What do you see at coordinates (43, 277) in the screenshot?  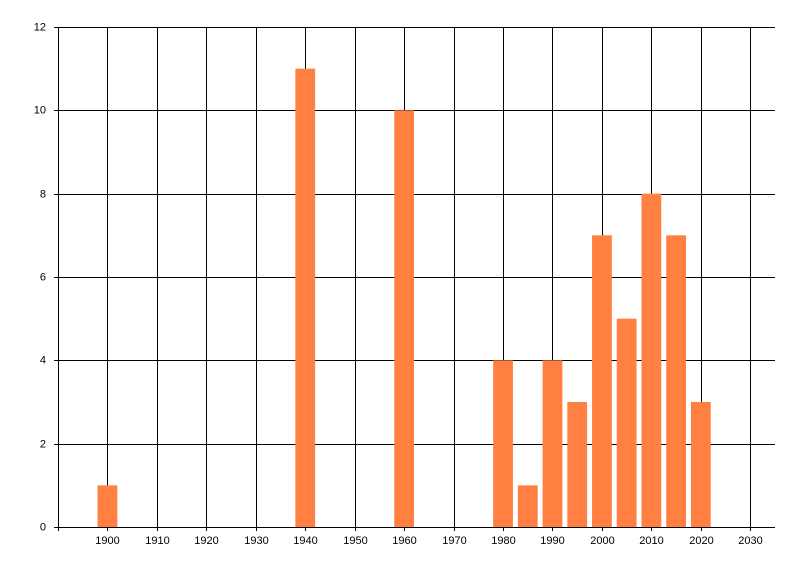 I see `y-tick-label: 6` at bounding box center [43, 277].